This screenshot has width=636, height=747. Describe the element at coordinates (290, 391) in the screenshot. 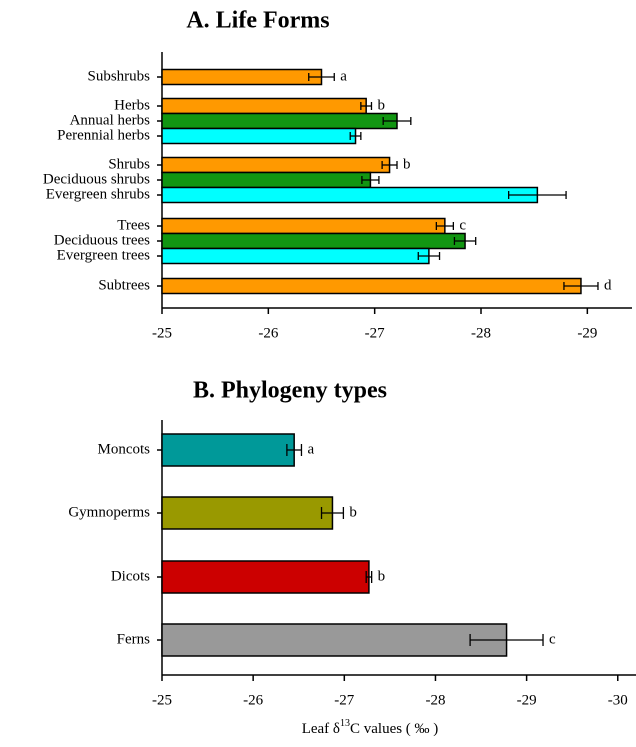

I see `chart-title: B. Phylogeny types` at that location.